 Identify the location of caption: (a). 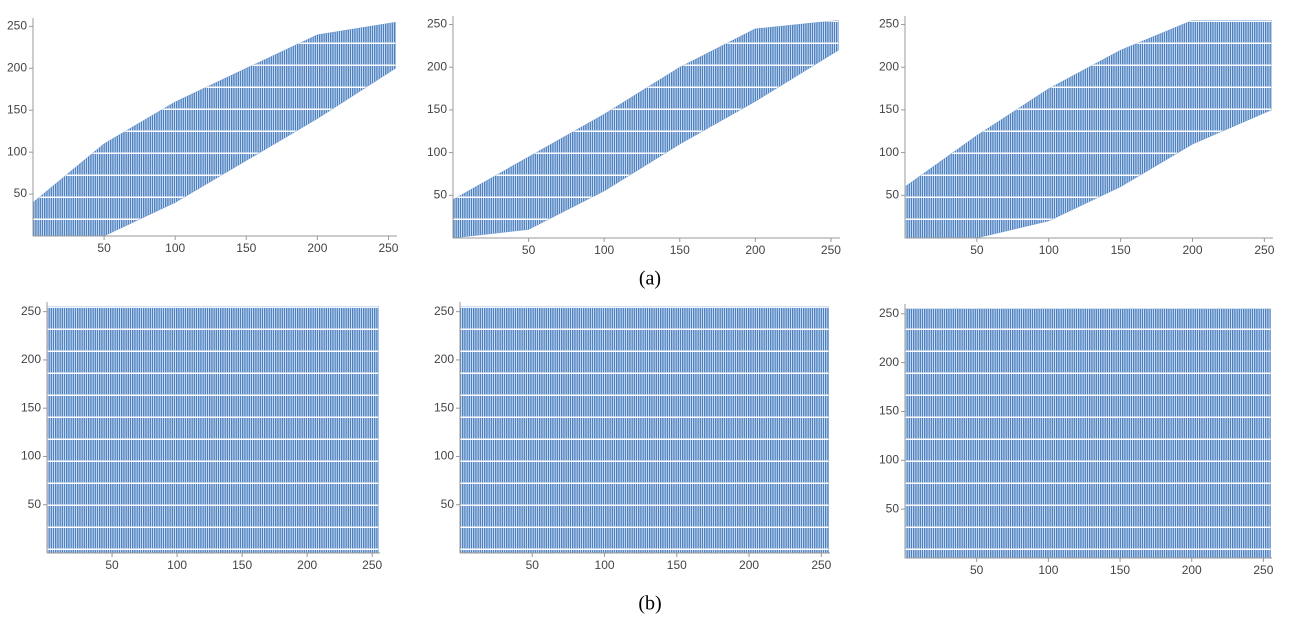
(650, 279).